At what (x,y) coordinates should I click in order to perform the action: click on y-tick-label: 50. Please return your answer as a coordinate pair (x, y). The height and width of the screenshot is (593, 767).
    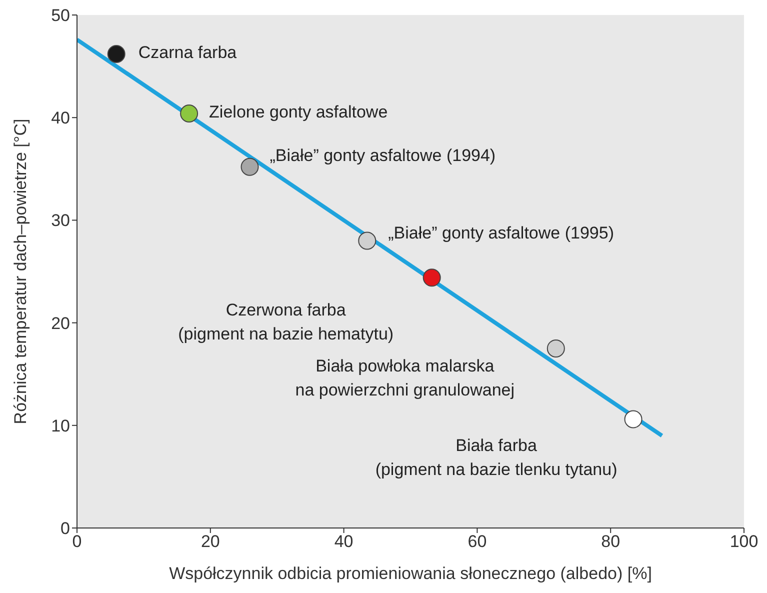
    Looking at the image, I should click on (60, 16).